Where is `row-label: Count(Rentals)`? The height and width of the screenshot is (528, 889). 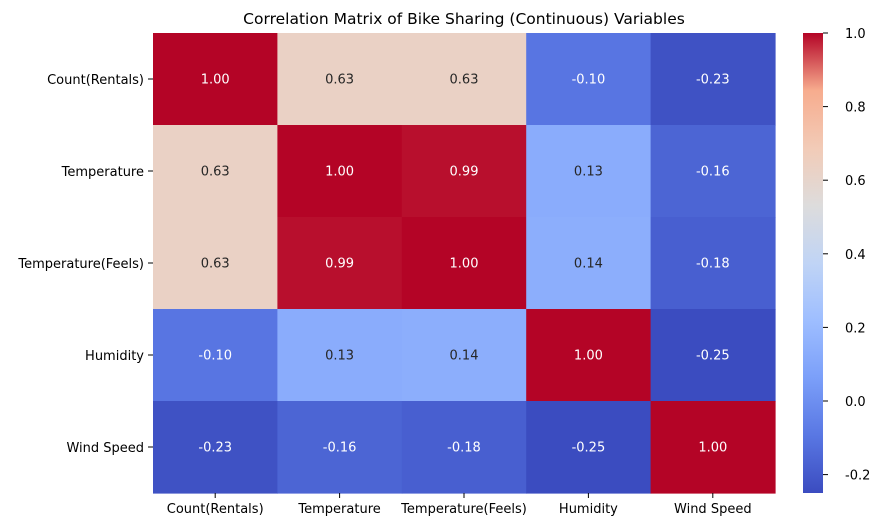
row-label: Count(Rentals) is located at coordinates (95, 80).